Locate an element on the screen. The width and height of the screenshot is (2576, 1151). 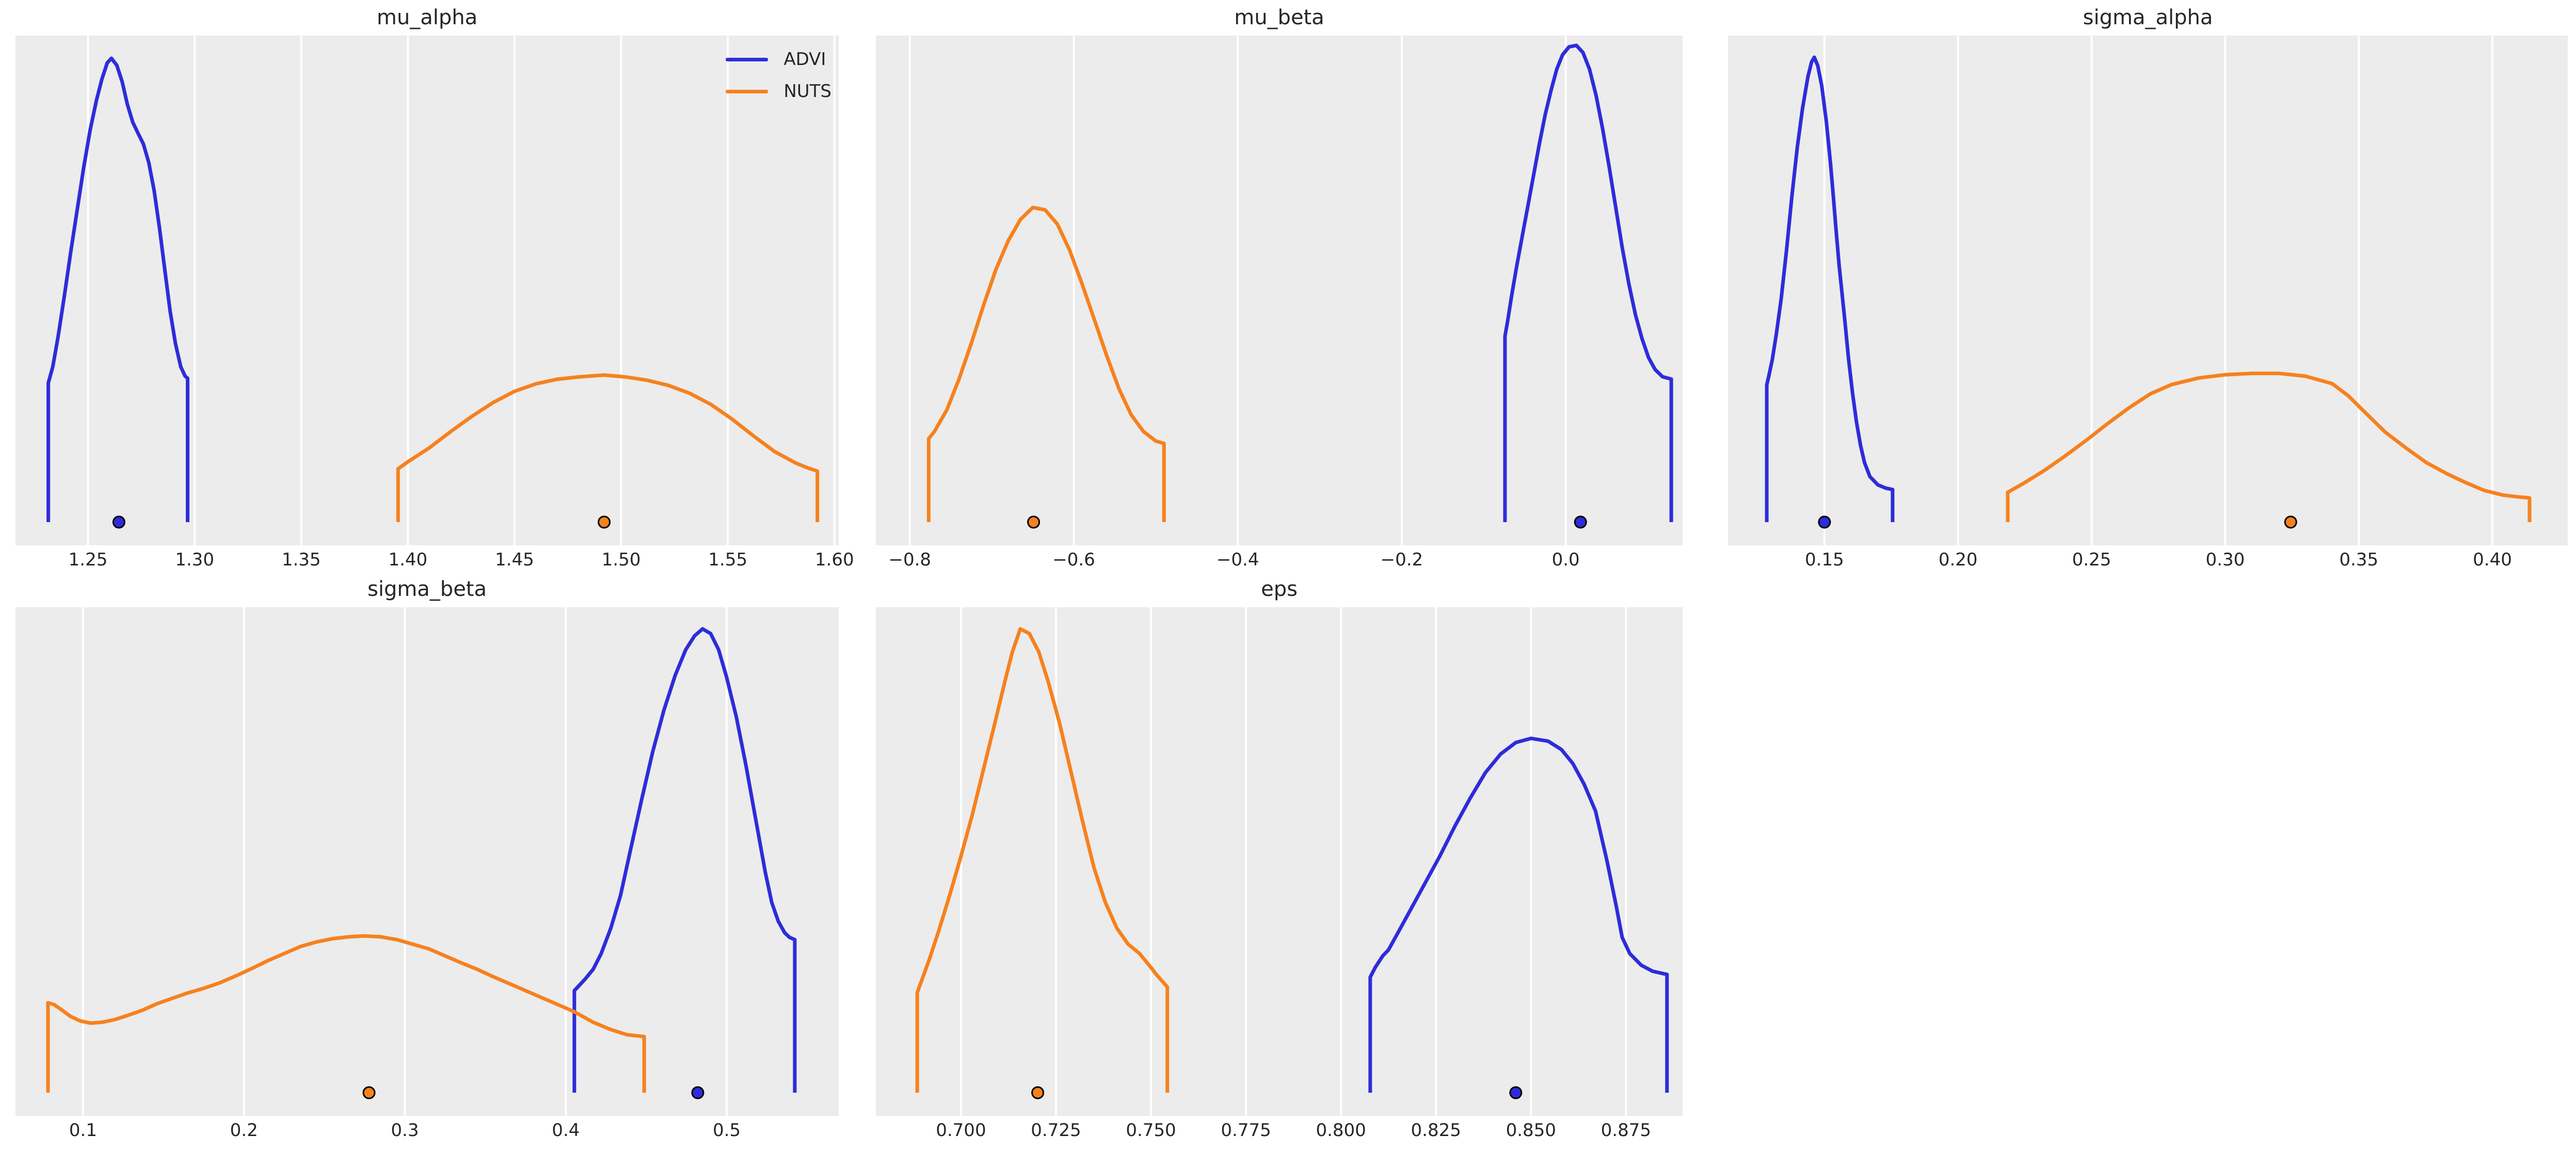
plot-panel-sigma_alpha is located at coordinates (2148, 291).